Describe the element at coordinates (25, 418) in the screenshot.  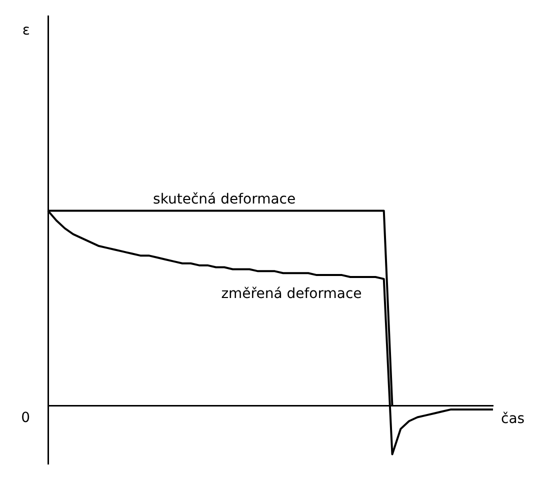
I see `text: 0` at that location.